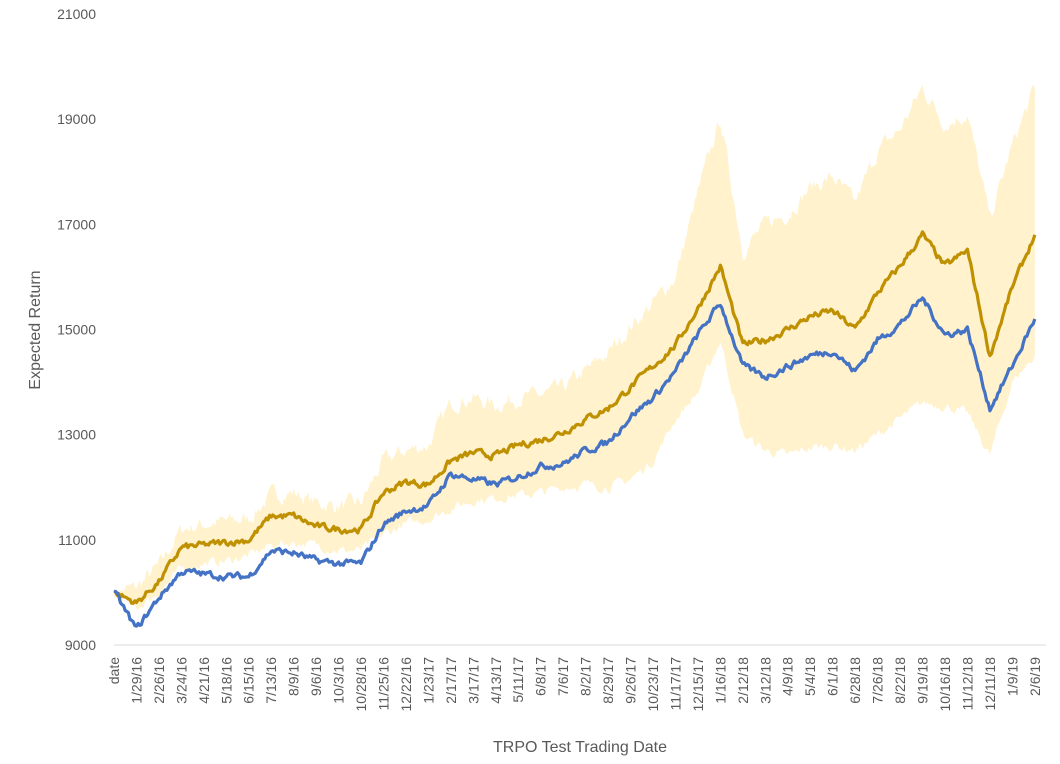 The width and height of the screenshot is (1060, 764). What do you see at coordinates (473, 680) in the screenshot?
I see `x-tick-label: 3/17/17` at bounding box center [473, 680].